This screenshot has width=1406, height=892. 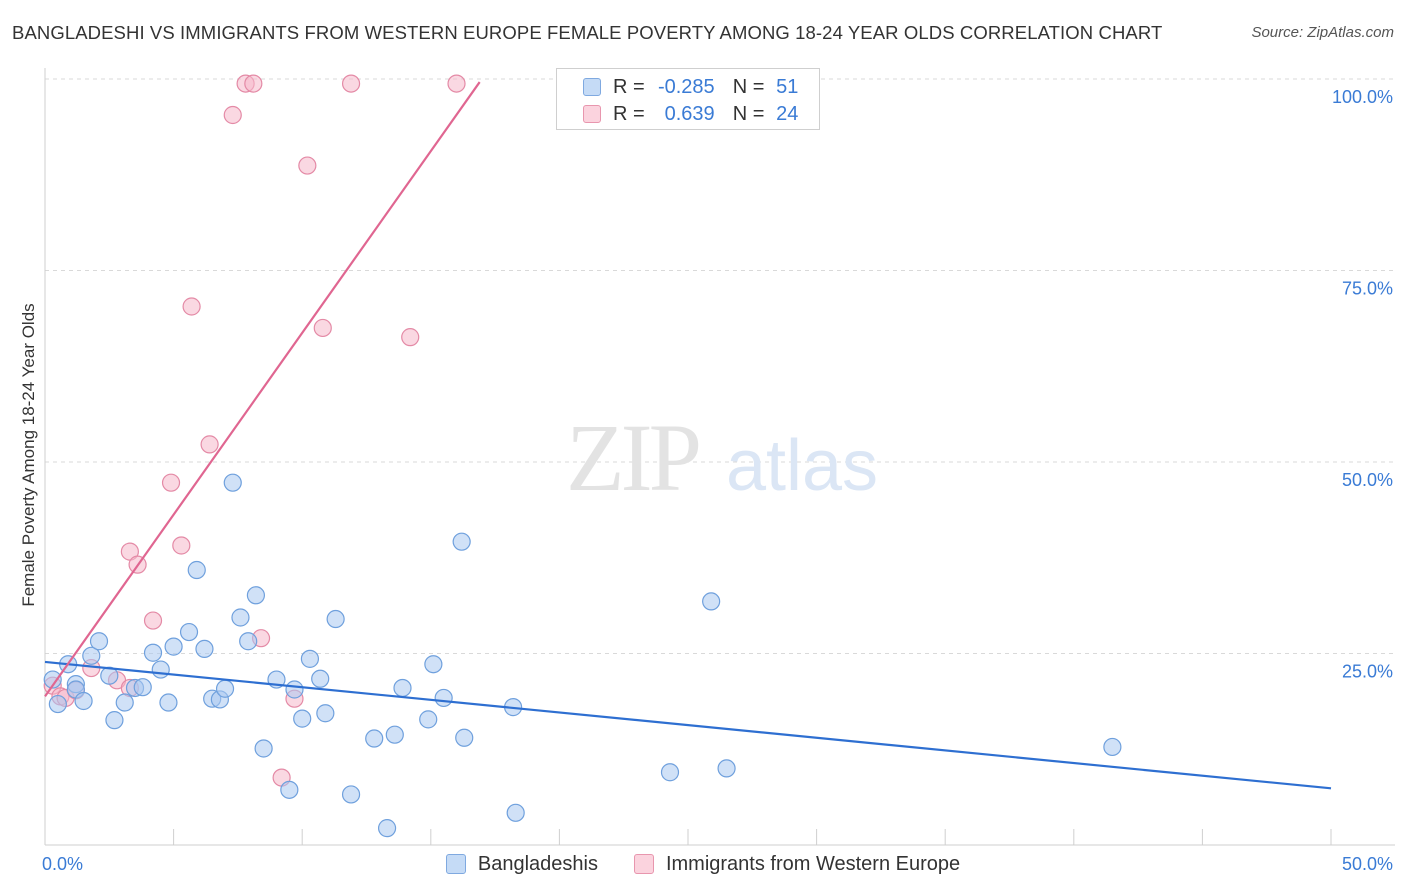 I want to click on legend-r-value: 0.639, so click(x=689, y=113).